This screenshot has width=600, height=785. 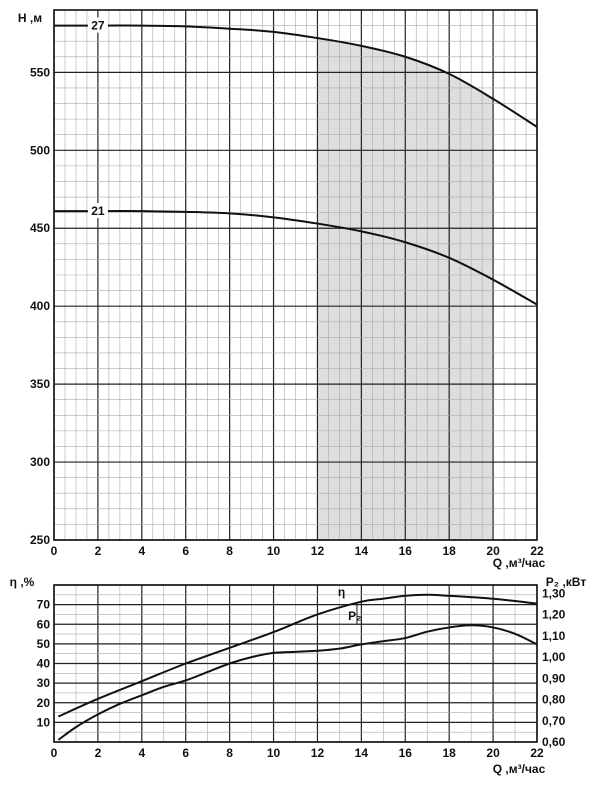 I want to click on power-tick-label: 0,70, so click(x=554, y=721).